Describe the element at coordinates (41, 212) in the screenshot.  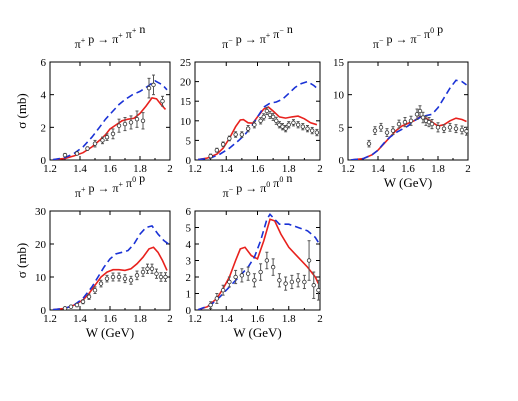
I see `y-tick-label: 30` at that location.